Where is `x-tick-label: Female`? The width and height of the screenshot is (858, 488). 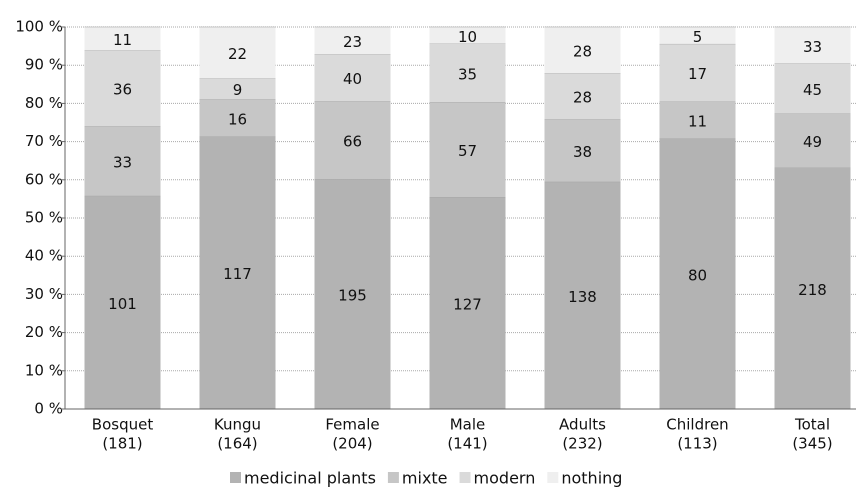
x-tick-label: Female is located at coordinates (352, 425).